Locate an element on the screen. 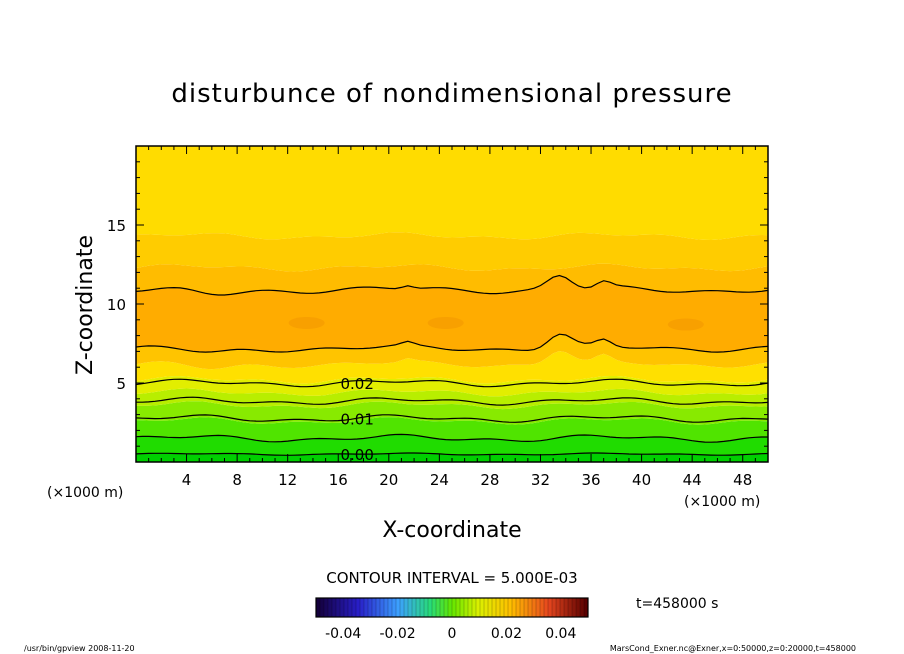 This screenshot has width=904, height=654. x-axis-unit-left: (×1000 m) is located at coordinates (85, 493).